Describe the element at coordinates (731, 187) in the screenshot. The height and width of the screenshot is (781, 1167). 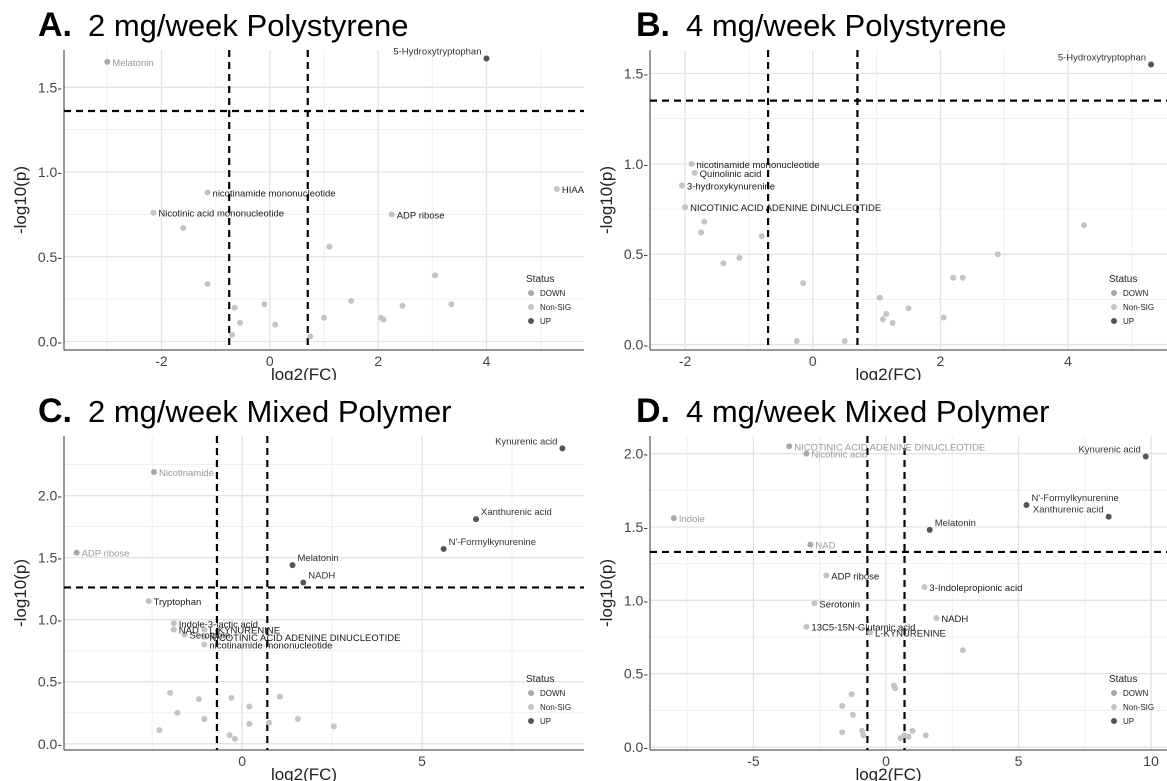
I see `point-label: 3-hydroxykynurenine` at that location.